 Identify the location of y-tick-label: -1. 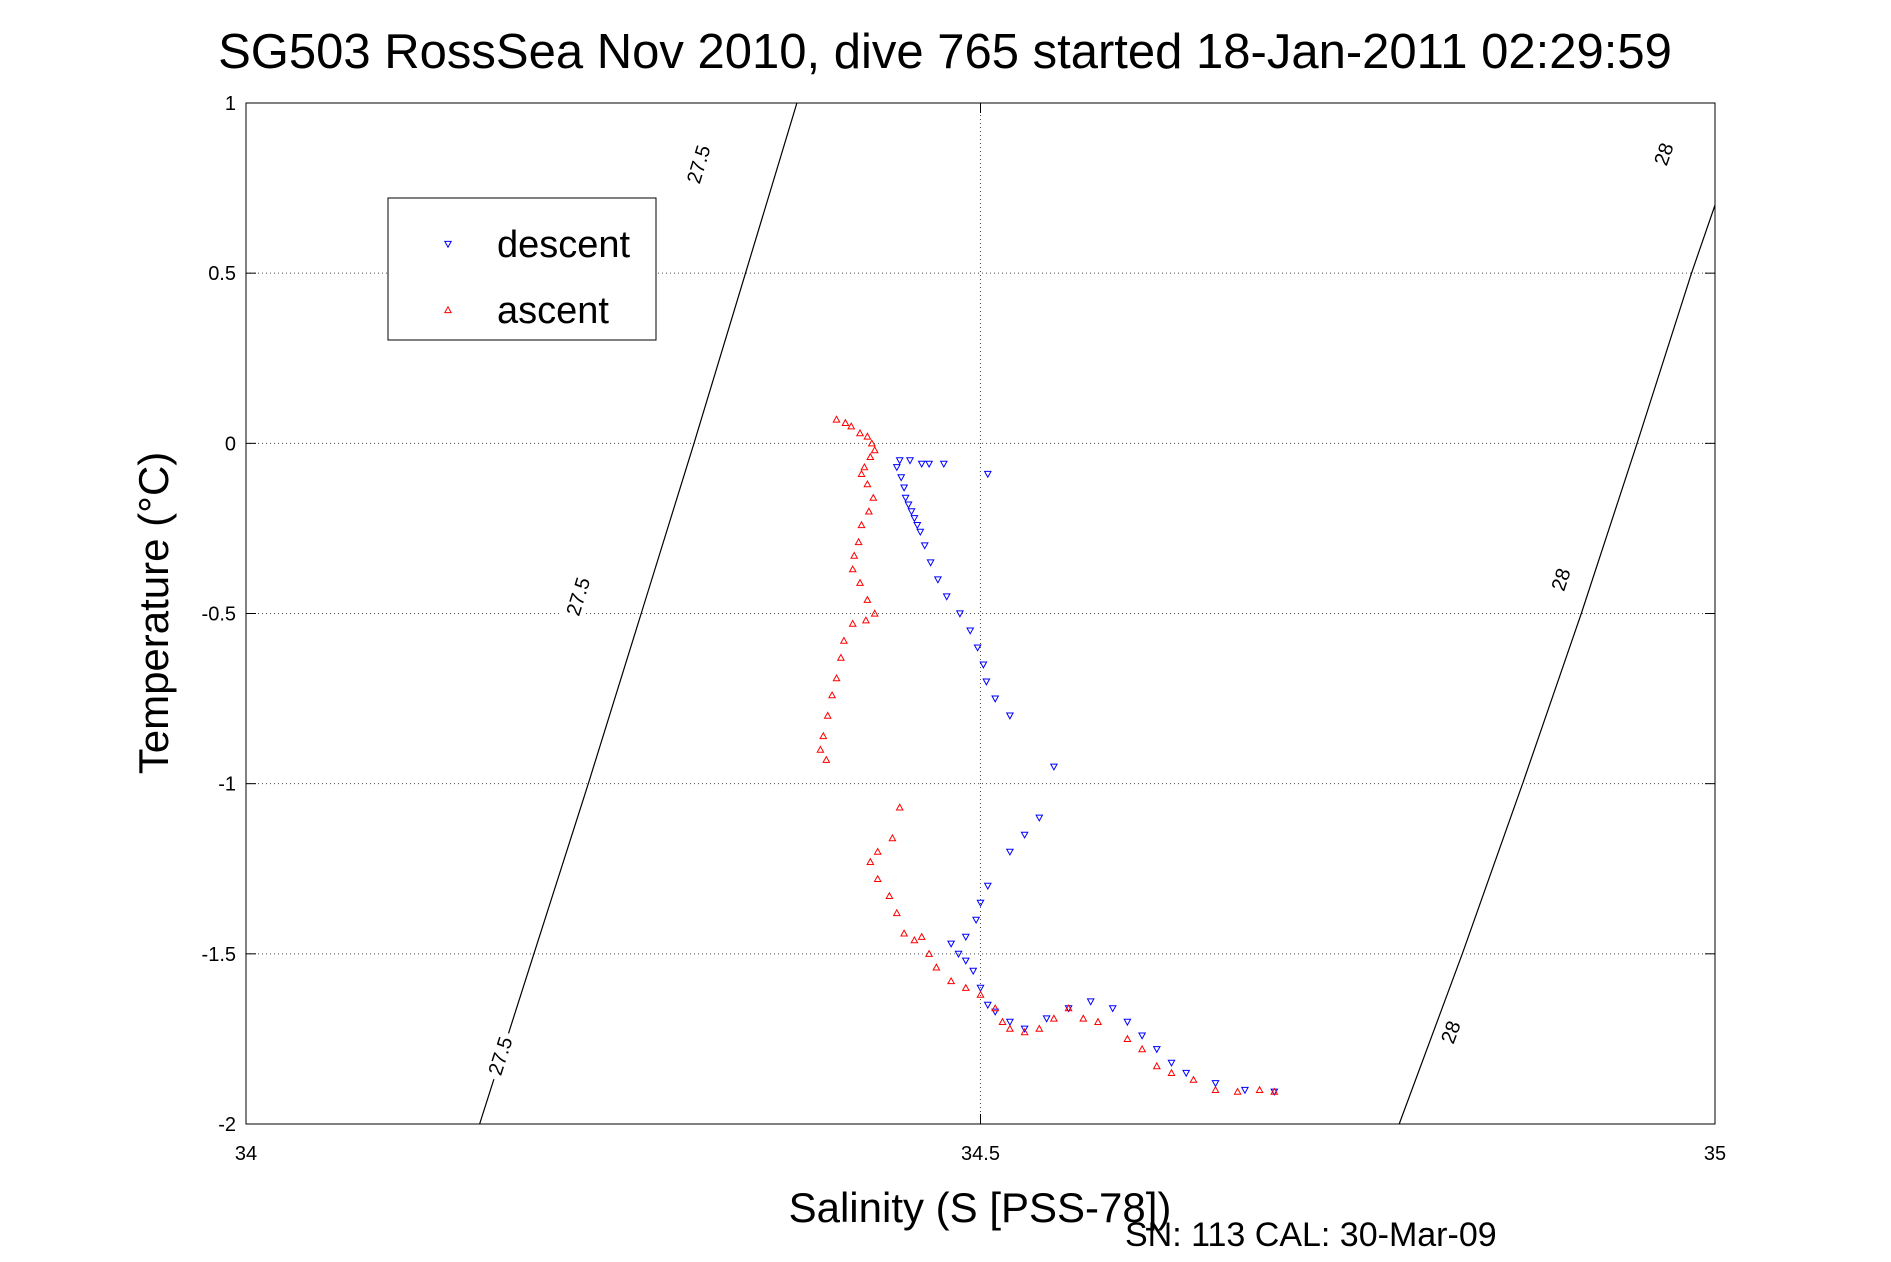
(227, 785).